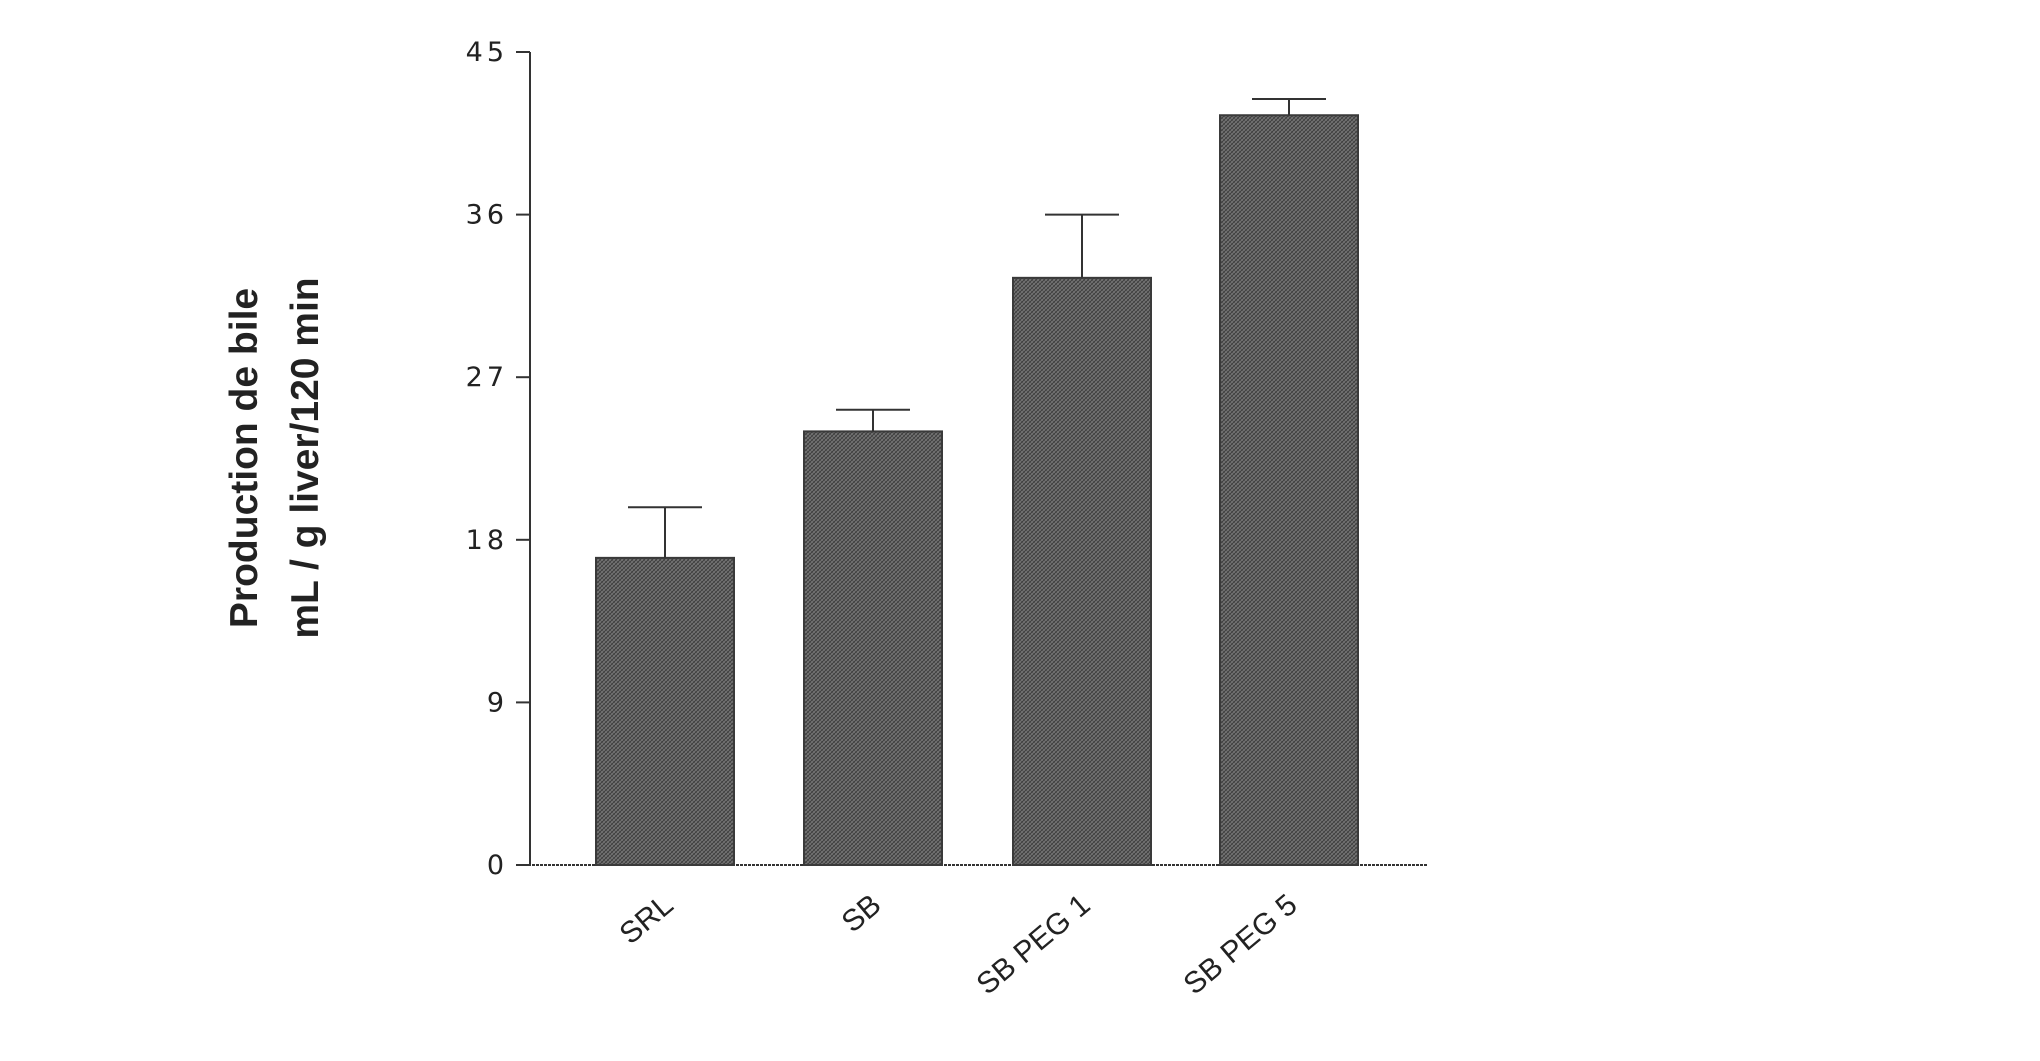 The height and width of the screenshot is (1061, 2040). Describe the element at coordinates (959, 944) in the screenshot. I see `x-labels: SRL SB SB PEG 1 SB PEG 5` at that location.